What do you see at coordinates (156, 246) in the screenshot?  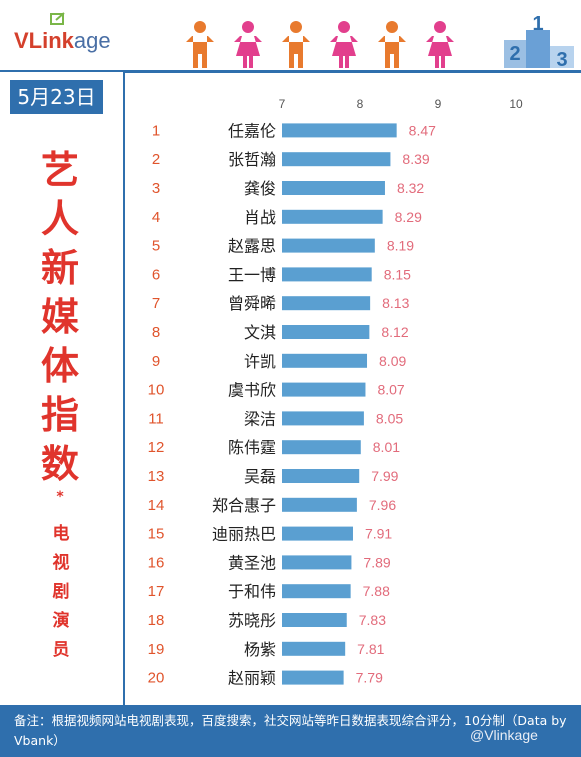 I see `rank-number: 5` at bounding box center [156, 246].